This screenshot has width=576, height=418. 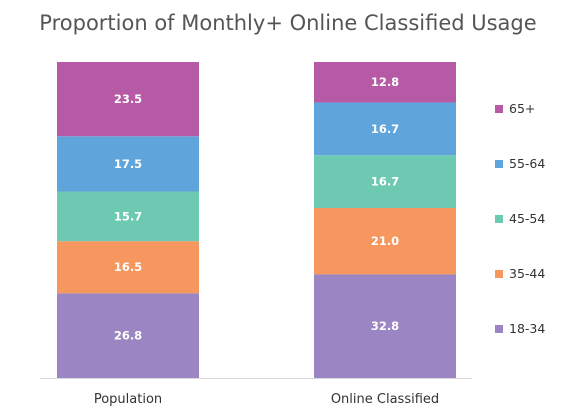 I want to click on data-label: 15.7, so click(x=128, y=216).